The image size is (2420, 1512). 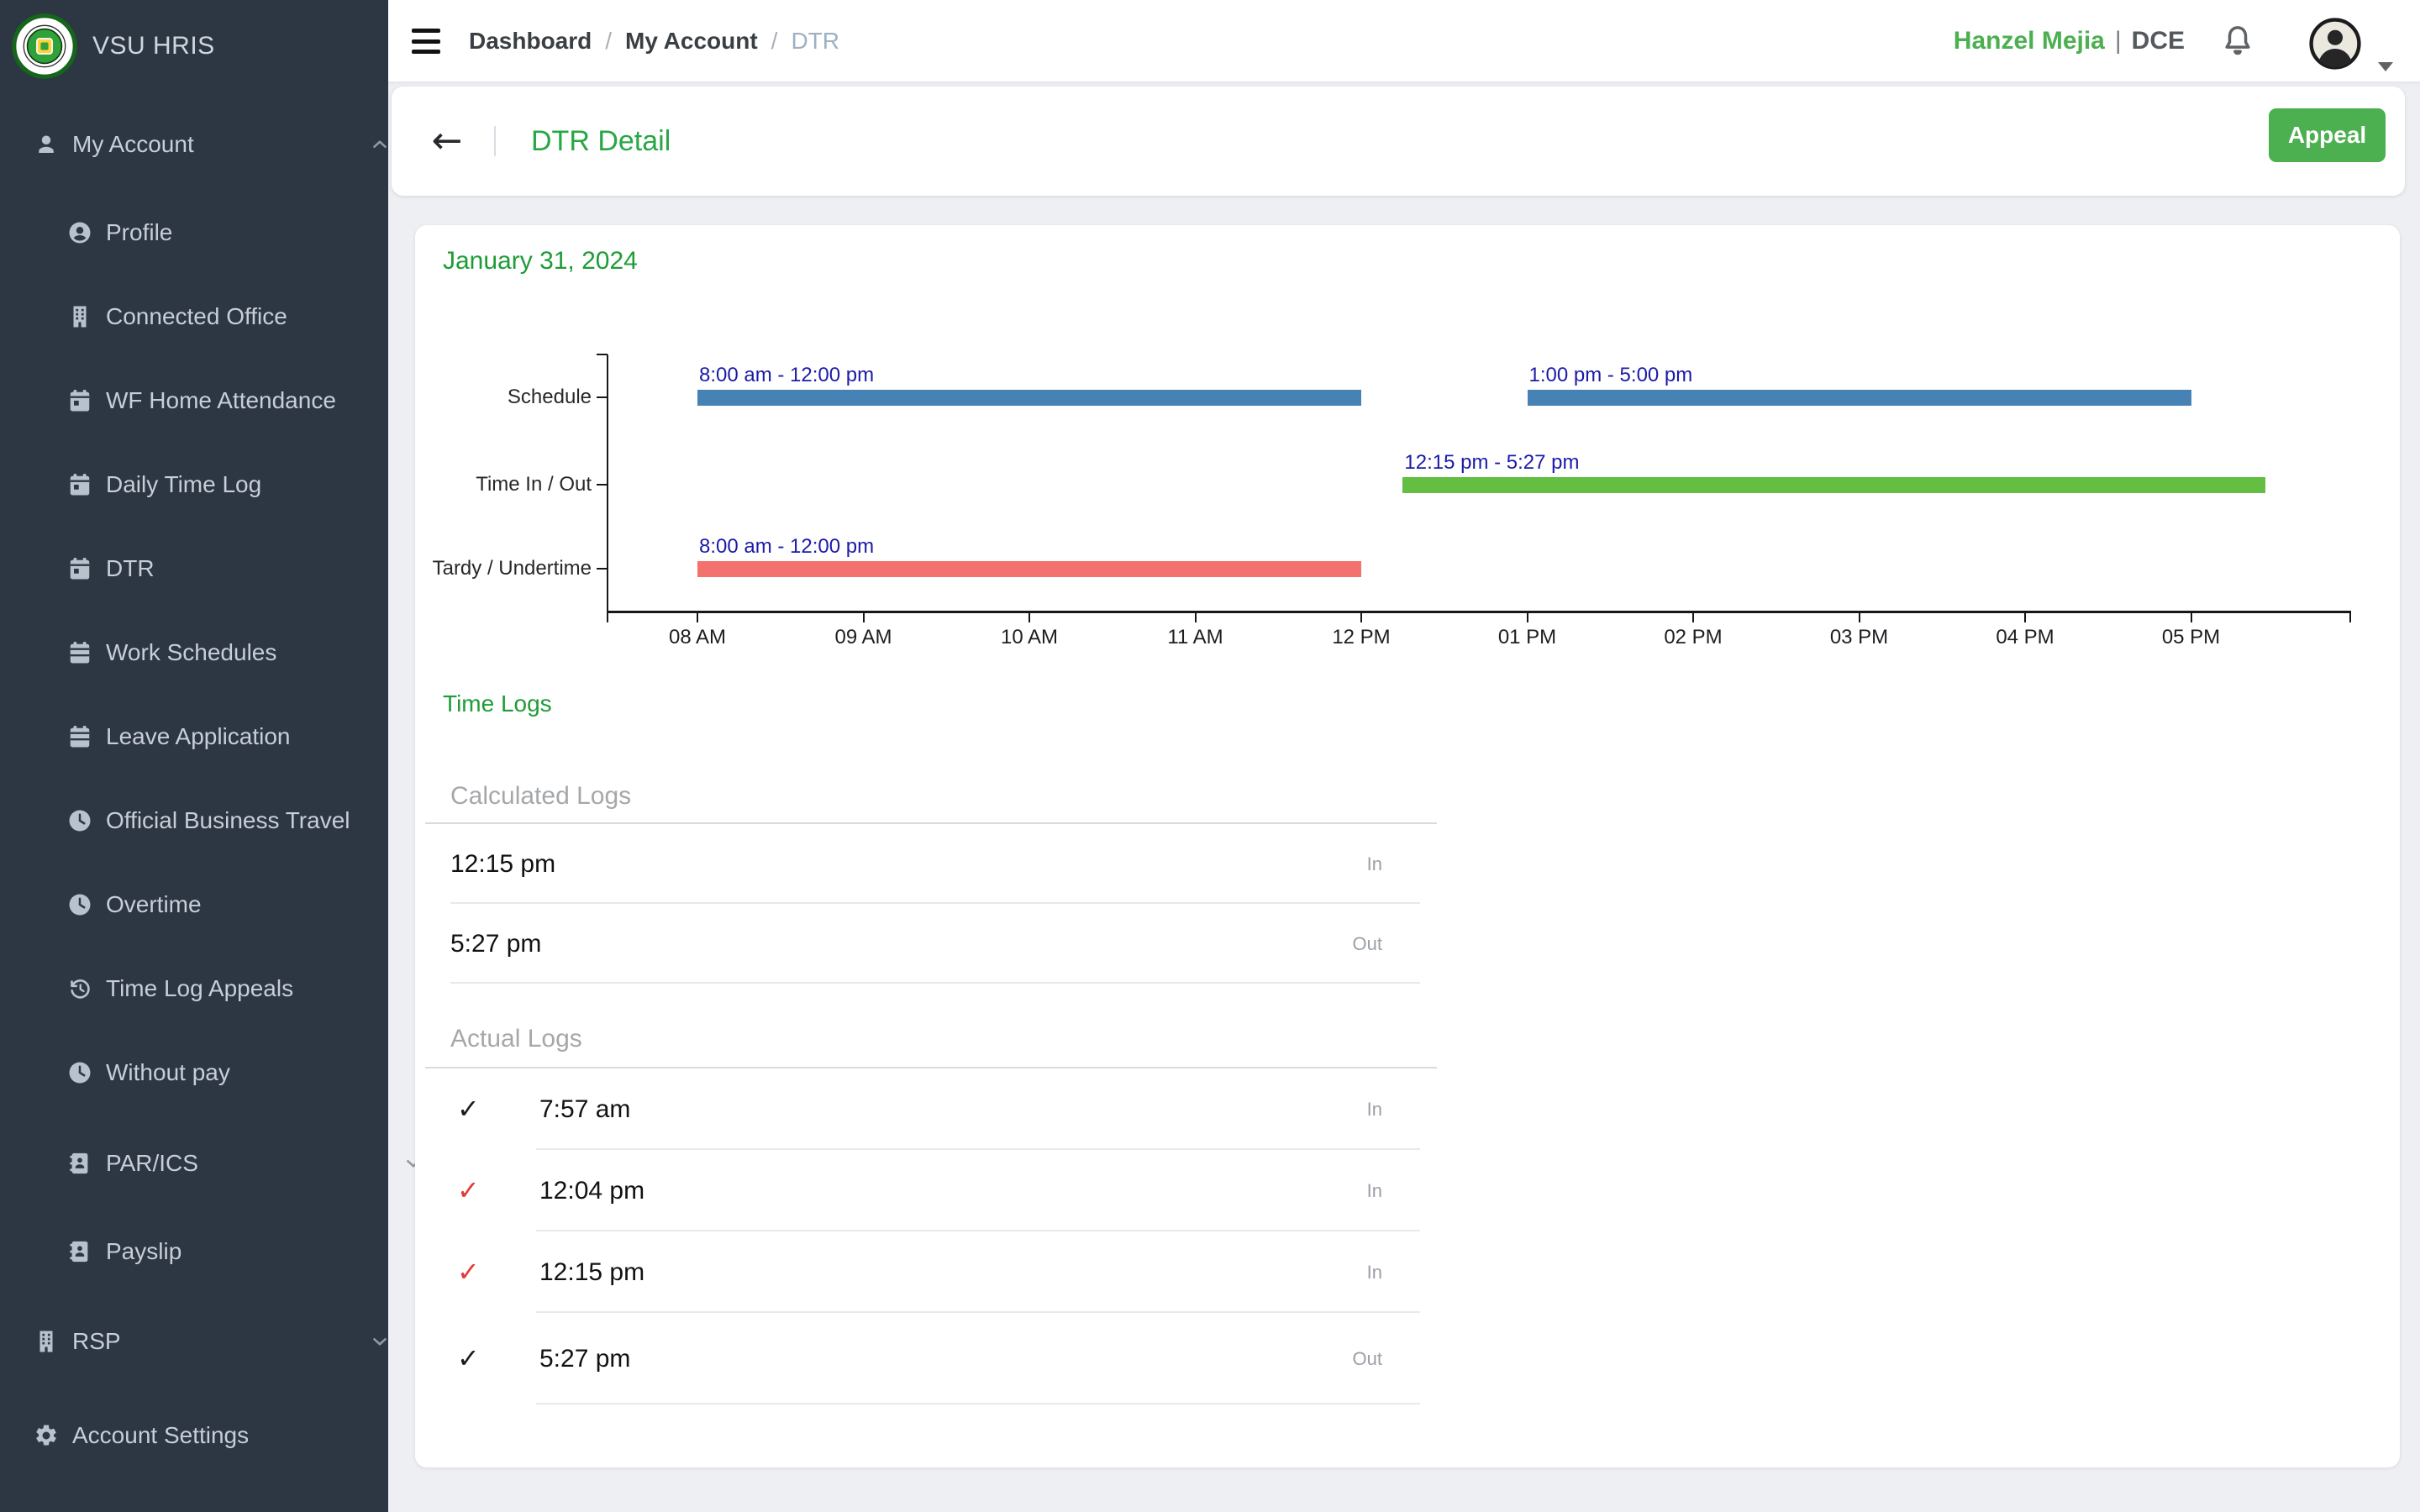 I want to click on x-tick-label-02-pm: 02 PM, so click(x=1693, y=637).